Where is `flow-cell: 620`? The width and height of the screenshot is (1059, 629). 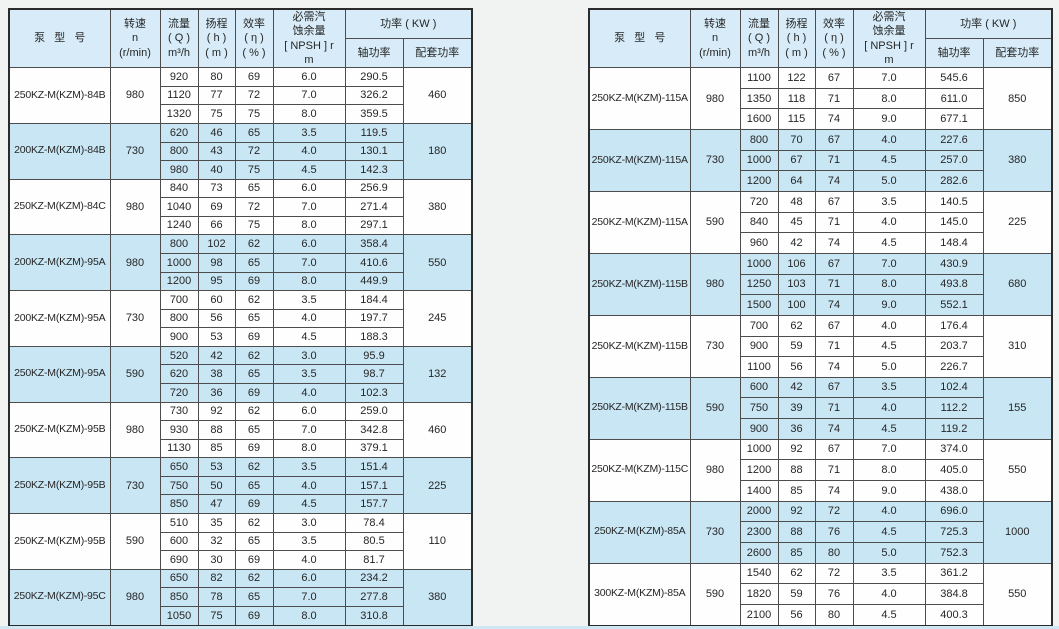
flow-cell: 620 is located at coordinates (179, 374).